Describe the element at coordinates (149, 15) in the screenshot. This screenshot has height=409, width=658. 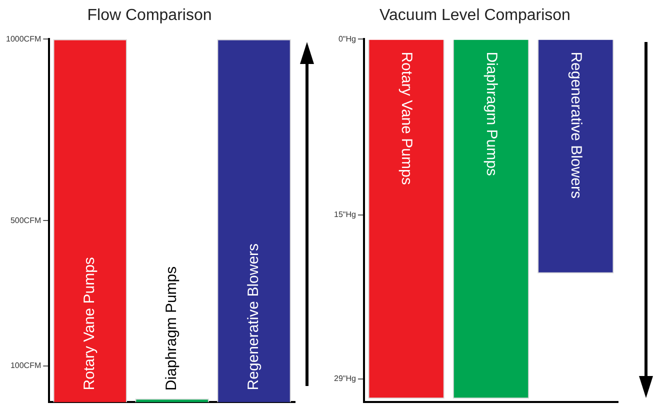
I see `chart-title: Flow Comparison` at that location.